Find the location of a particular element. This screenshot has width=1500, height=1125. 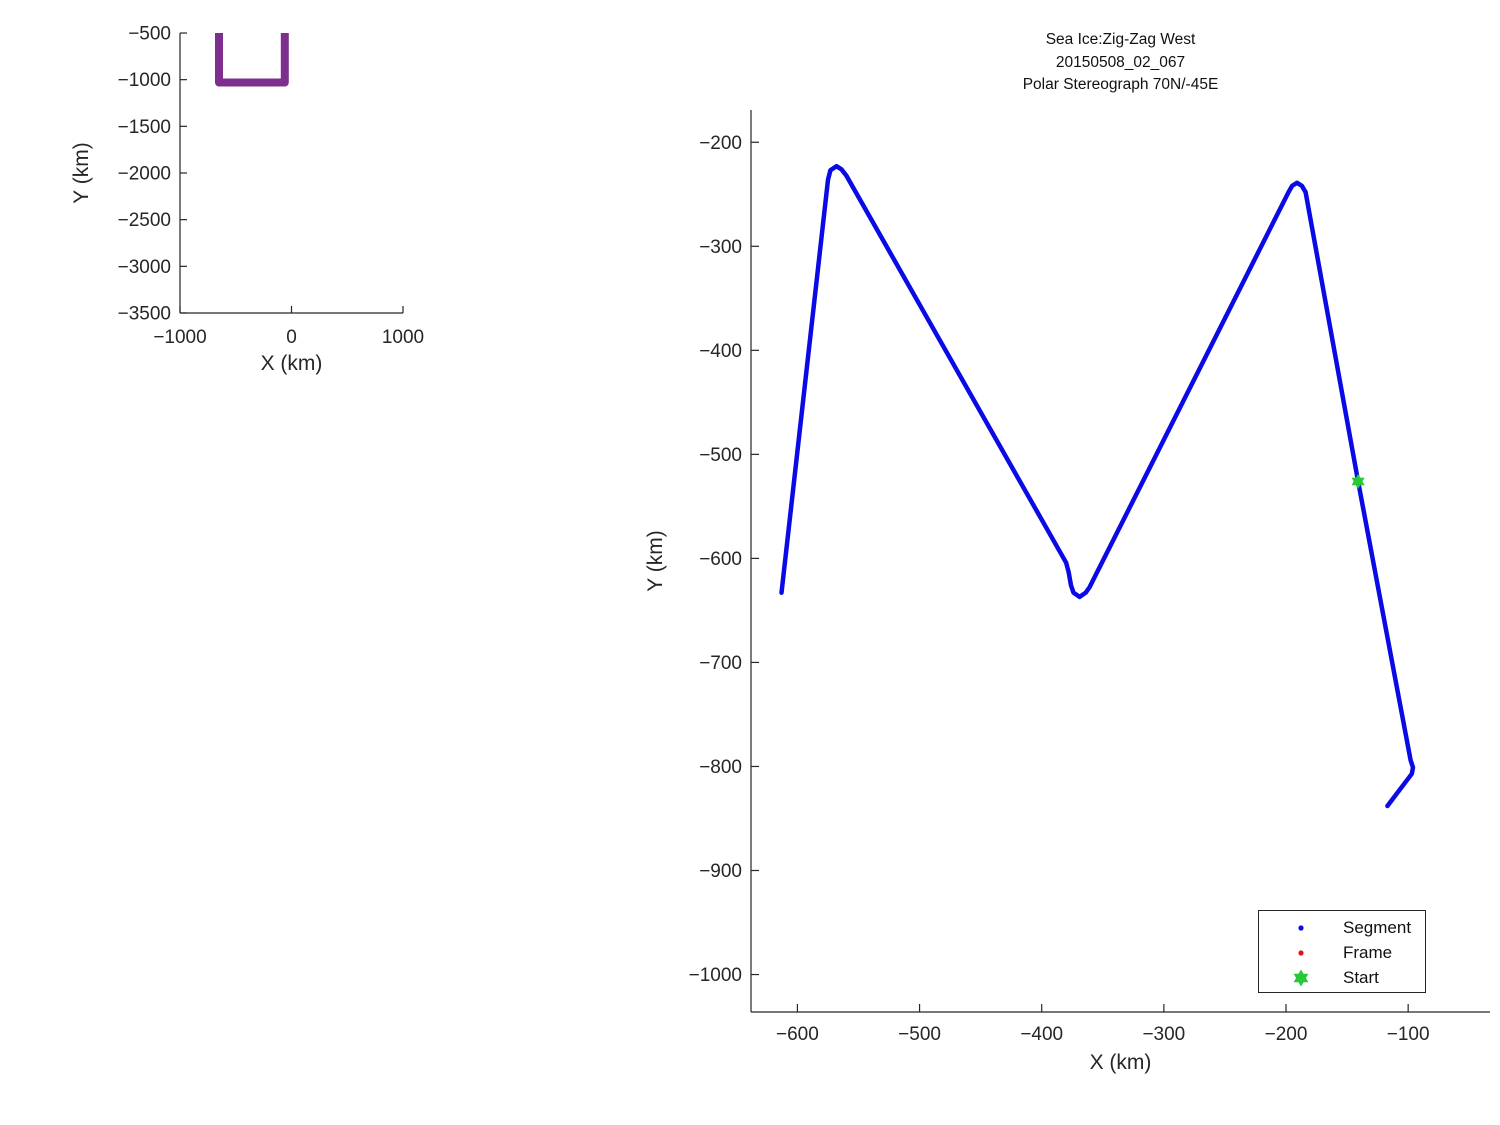

y-tick-label: −2000 is located at coordinates (144, 174).